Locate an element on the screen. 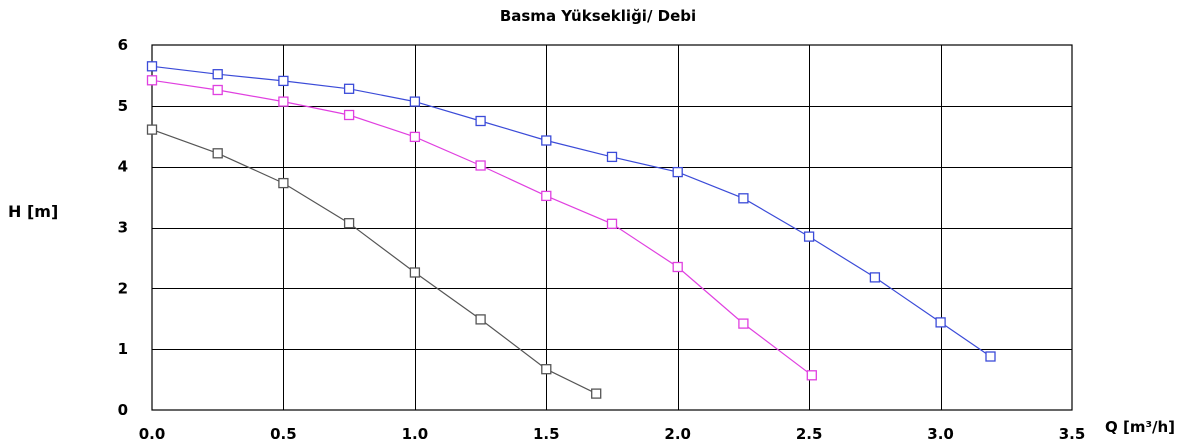 This screenshot has height=446, width=1196. x-tick-label: 1.5 is located at coordinates (546, 434).